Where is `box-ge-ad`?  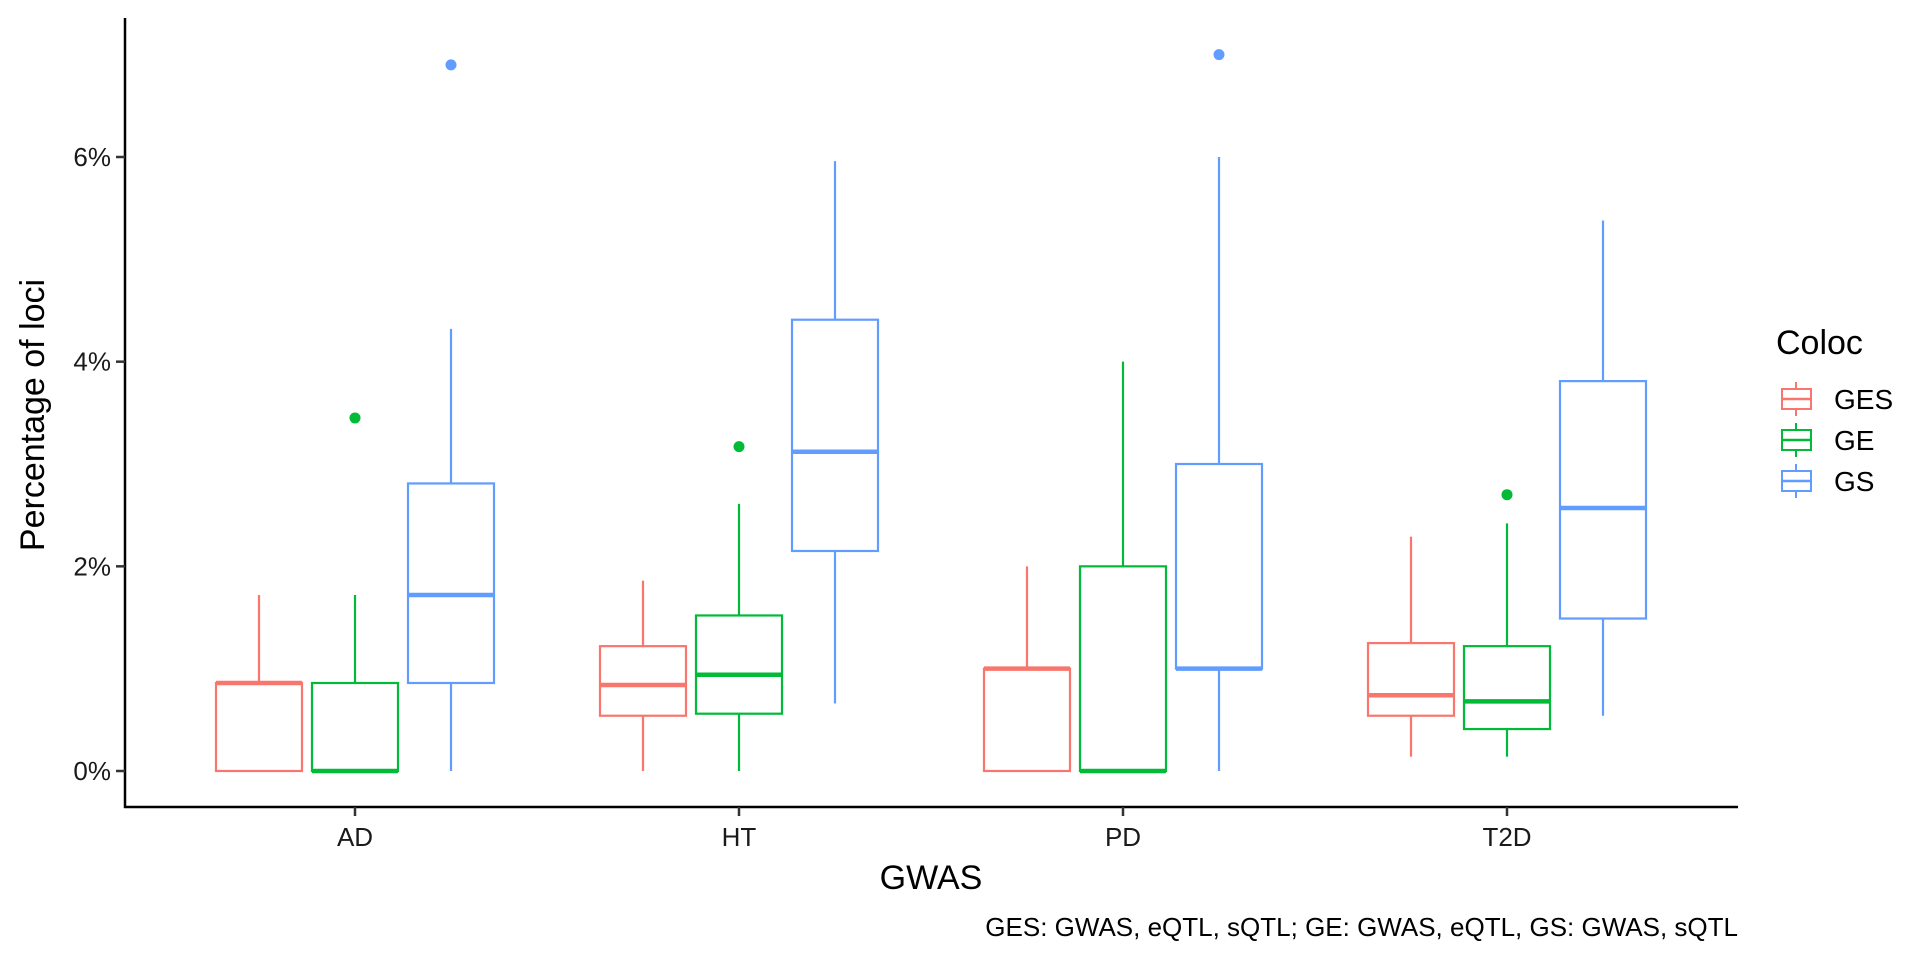
box-ge-ad is located at coordinates (355, 593).